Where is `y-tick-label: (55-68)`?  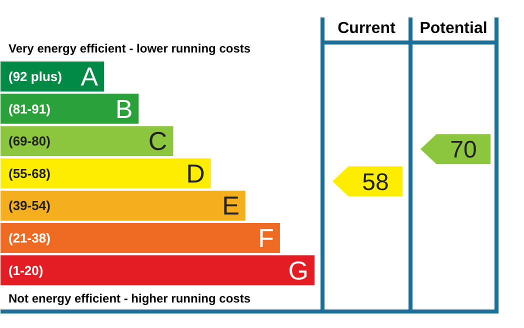
y-tick-label: (55-68) is located at coordinates (29, 173).